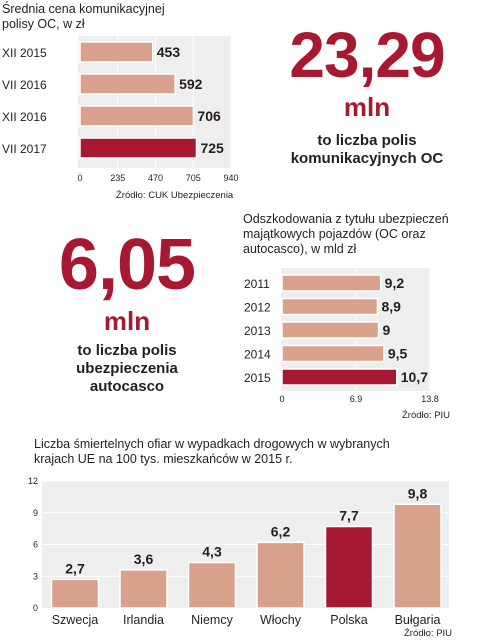 The height and width of the screenshot is (640, 480). What do you see at coordinates (75, 568) in the screenshot?
I see `chart3-value-label: 2,7` at bounding box center [75, 568].